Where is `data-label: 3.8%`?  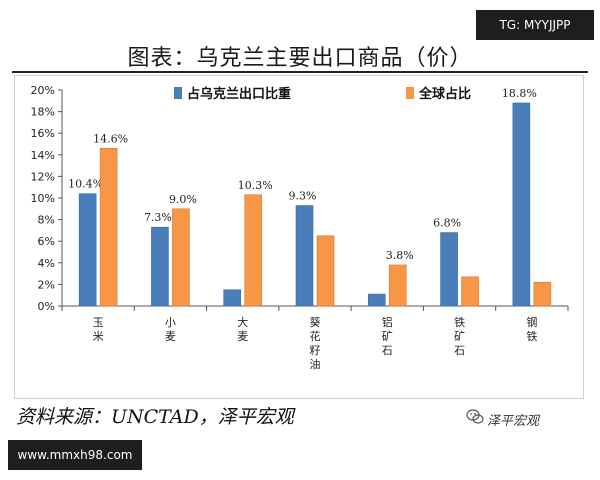 data-label: 3.8% is located at coordinates (400, 255).